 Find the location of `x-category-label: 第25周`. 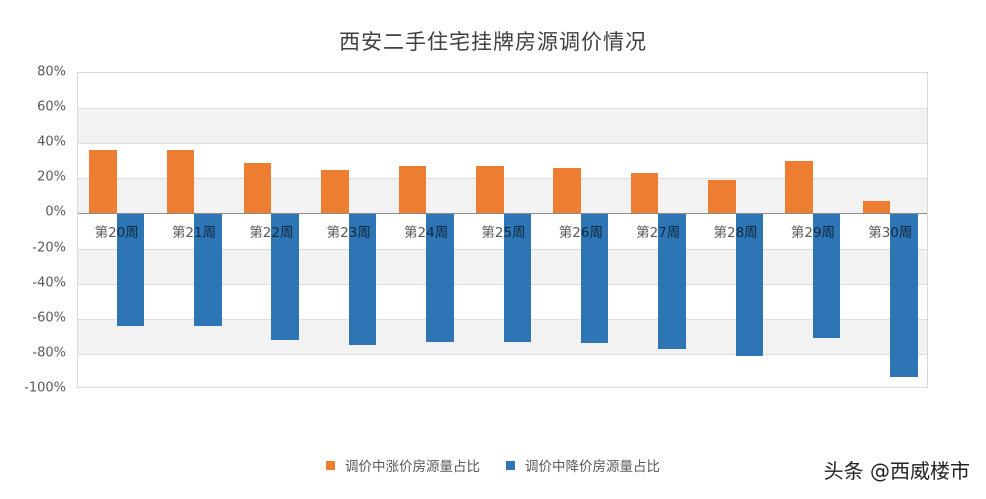

x-category-label: 第25周 is located at coordinates (503, 233).